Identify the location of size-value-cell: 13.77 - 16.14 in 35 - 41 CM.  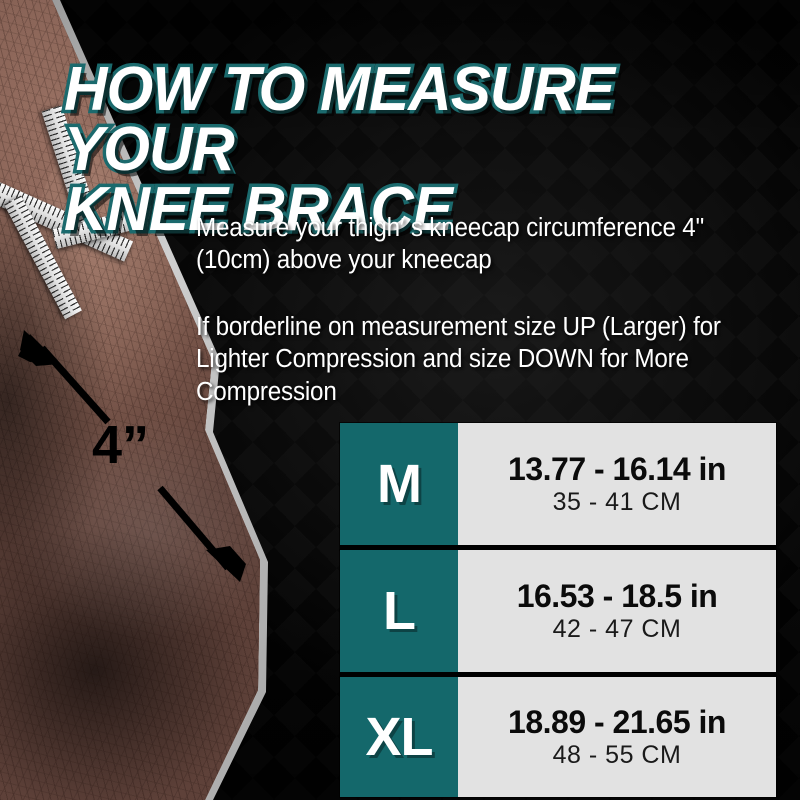
(617, 484).